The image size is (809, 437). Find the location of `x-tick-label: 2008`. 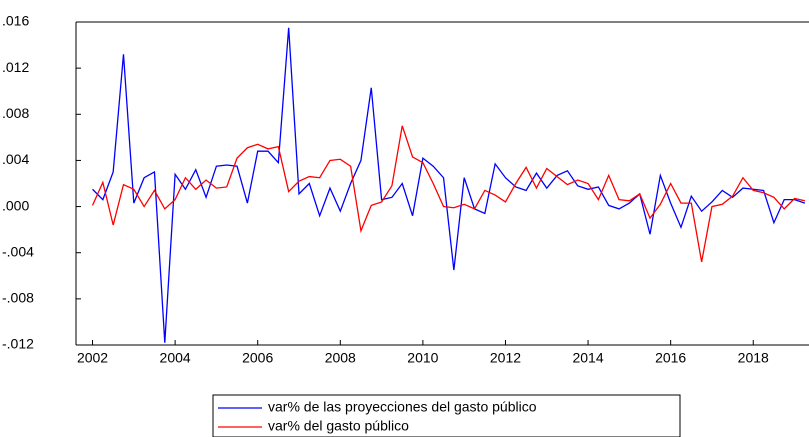

x-tick-label: 2008 is located at coordinates (340, 358).